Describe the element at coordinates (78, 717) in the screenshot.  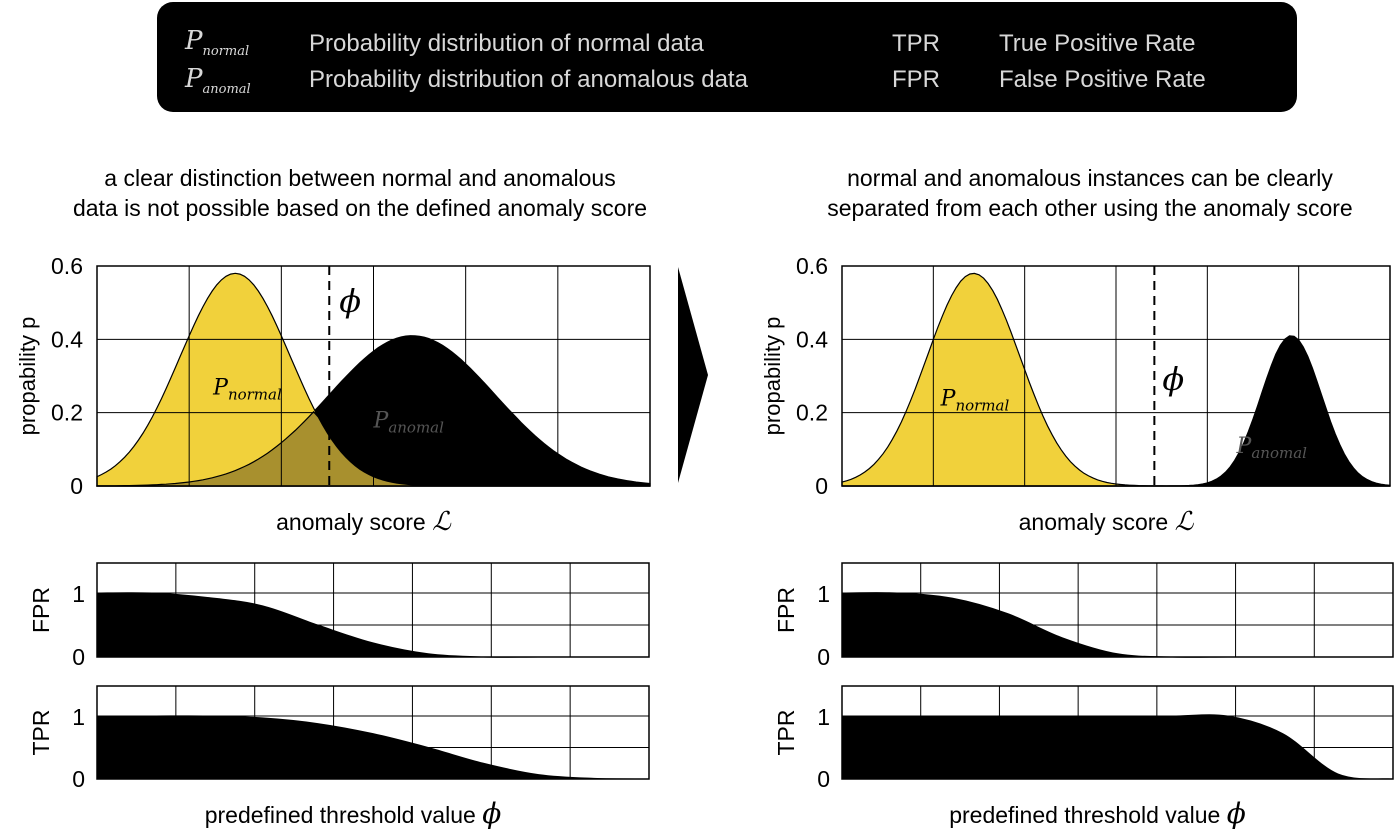
I see `left-tpr-ytick-1: 1` at that location.